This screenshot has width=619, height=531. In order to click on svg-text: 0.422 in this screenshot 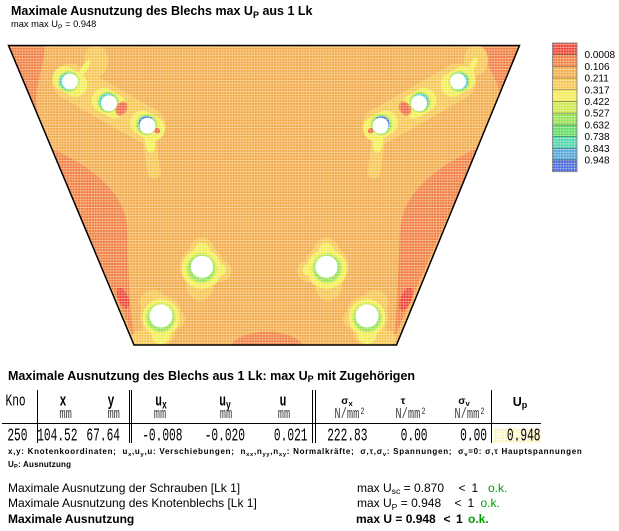, I will do `click(597, 102)`.